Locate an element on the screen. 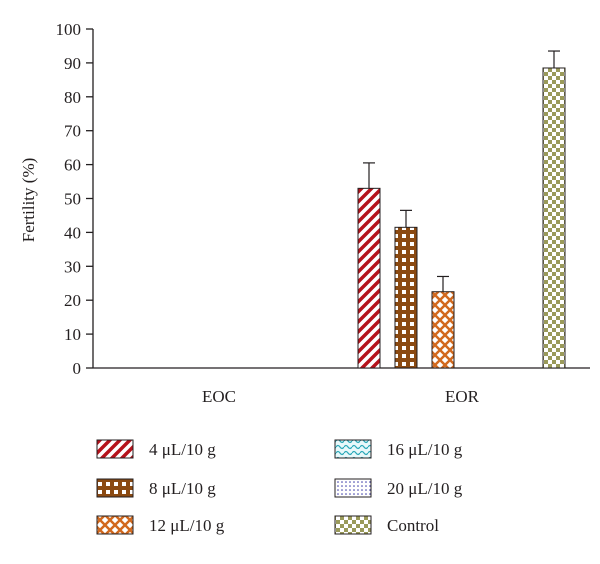 Image resolution: width=600 pixels, height=564 pixels. x-axis-ticks: EOC EOR is located at coordinates (341, 396).